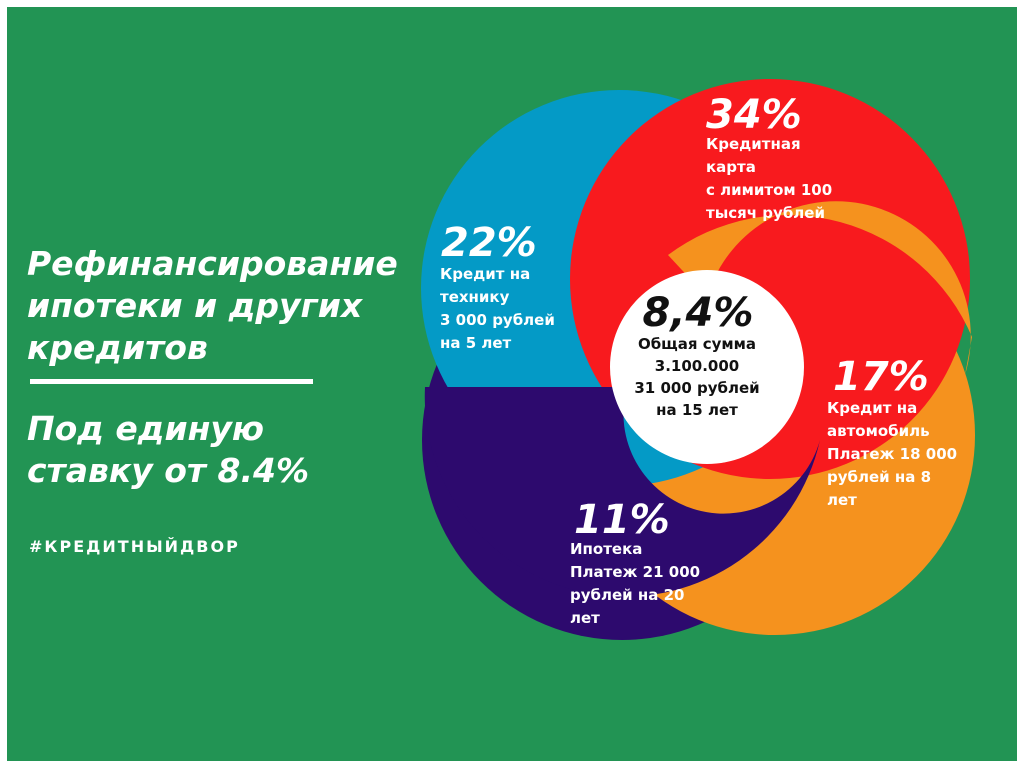  Describe the element at coordinates (622, 492) in the screenshot. I see `mortgage-overlap` at that location.